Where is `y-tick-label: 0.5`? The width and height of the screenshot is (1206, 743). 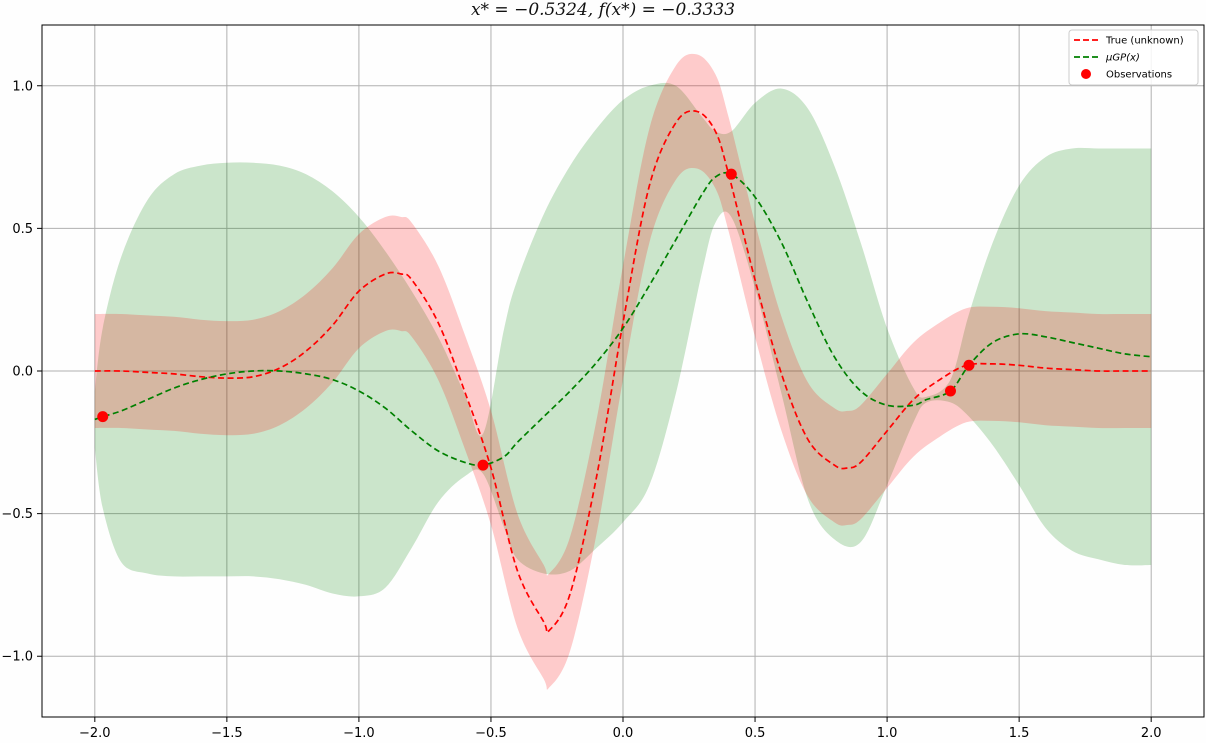 y-tick-label: 0.5 is located at coordinates (22, 229).